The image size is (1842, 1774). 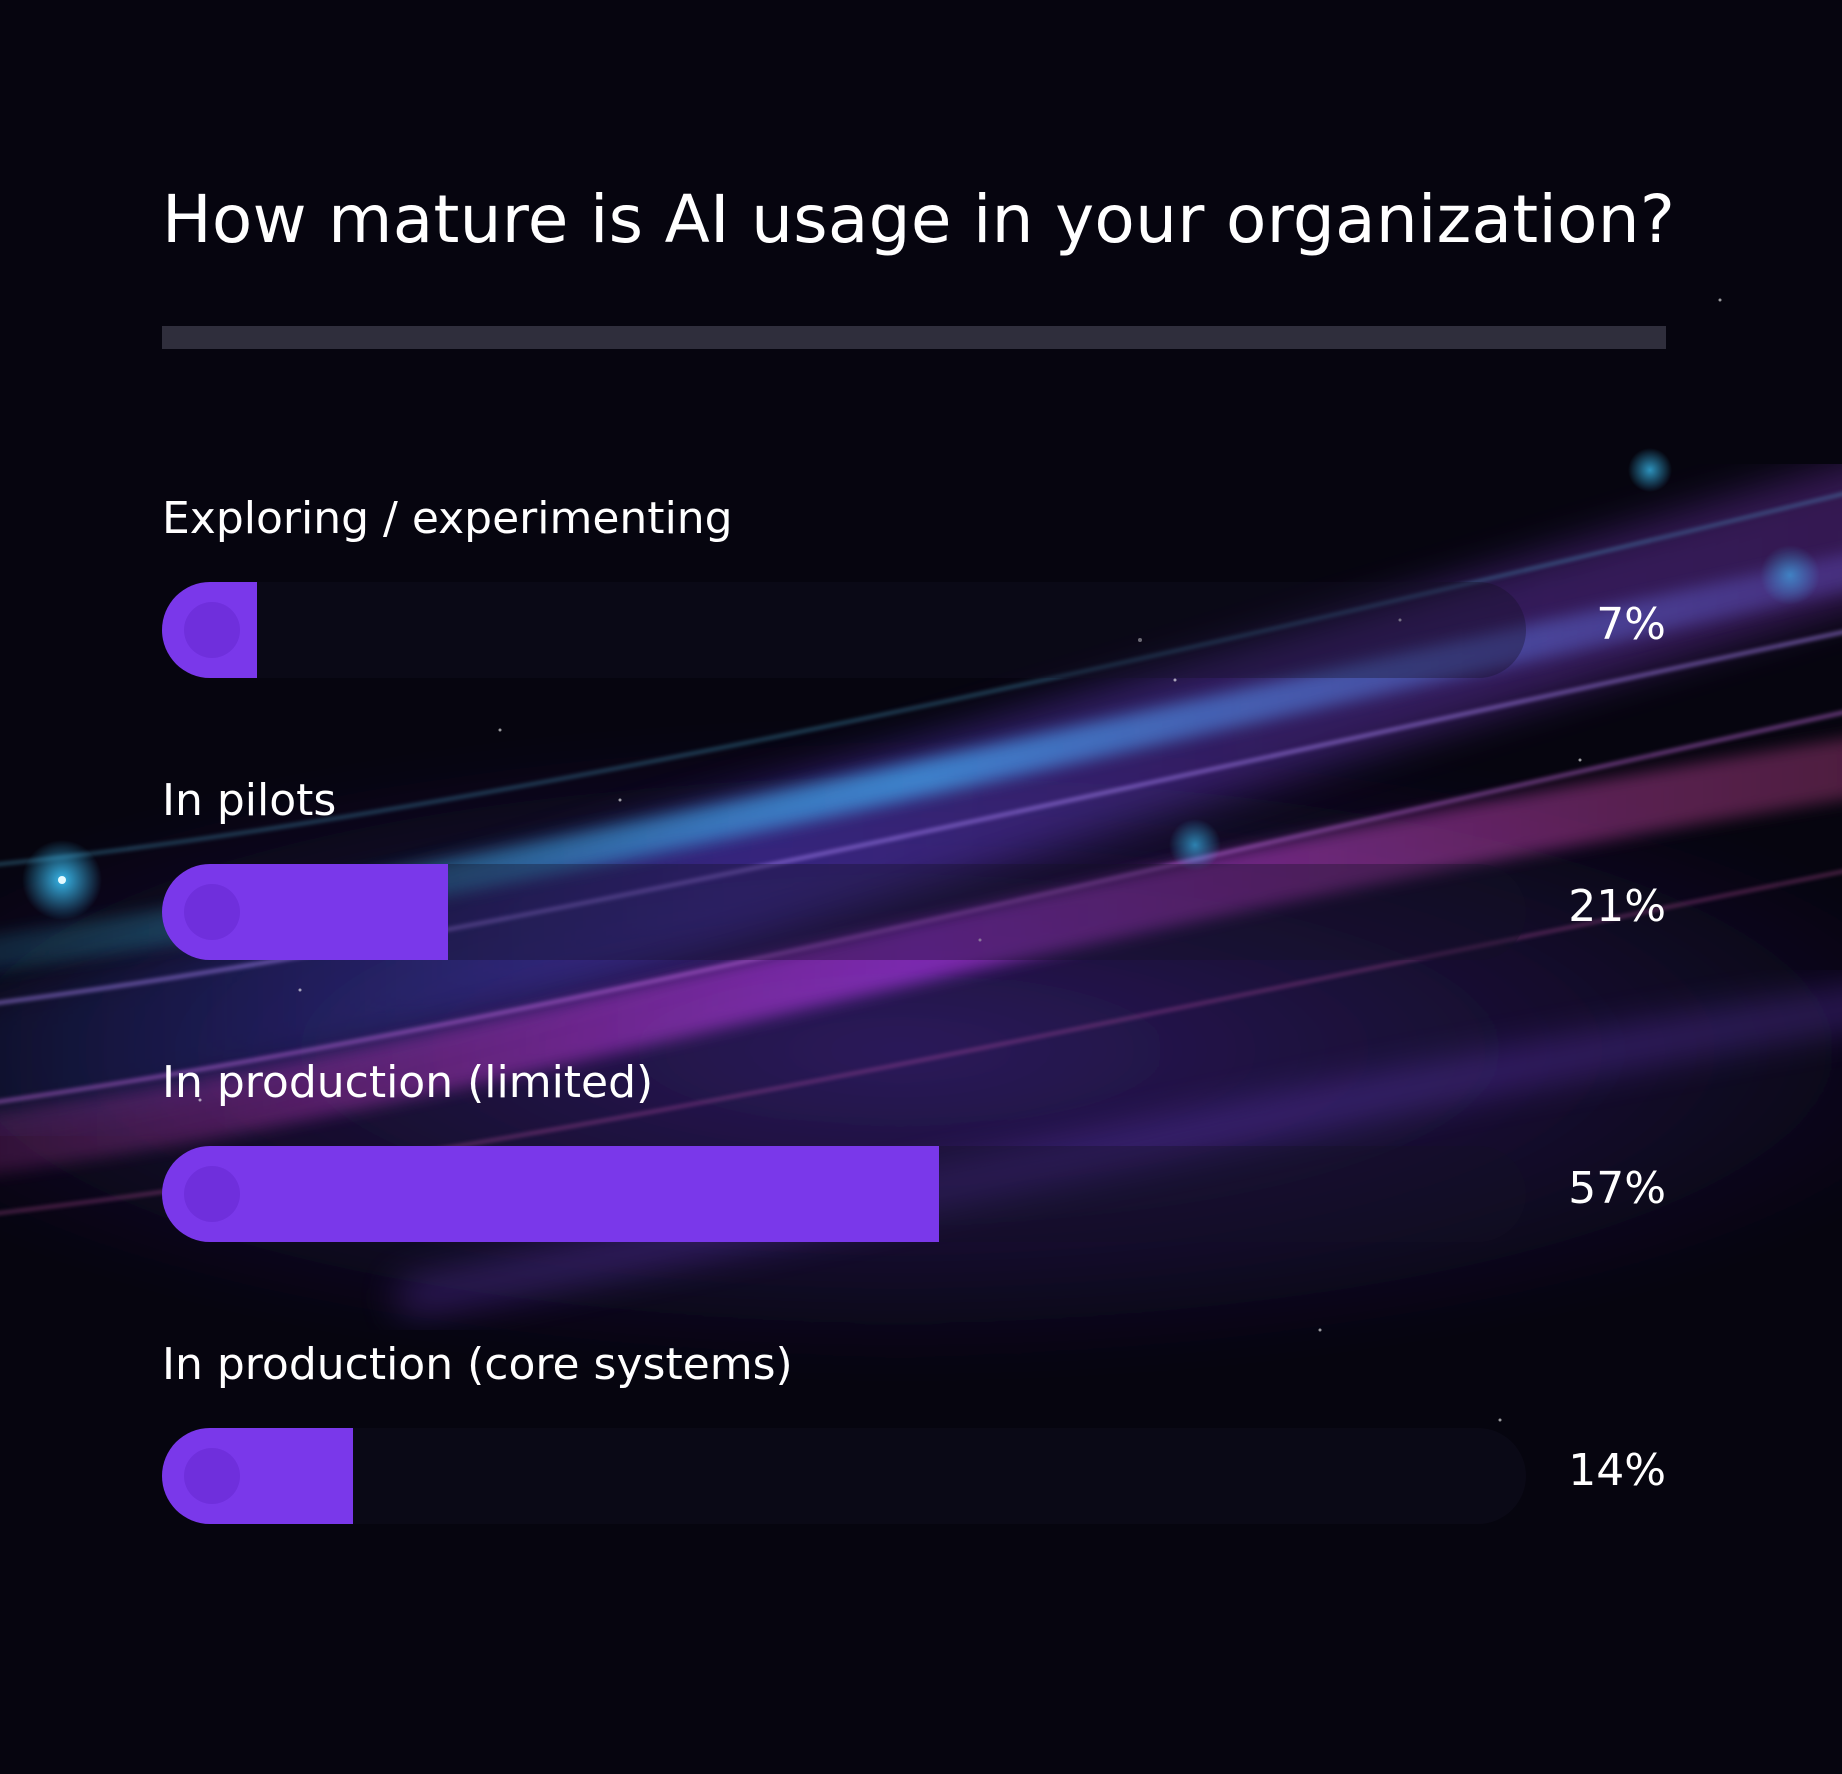 I want to click on percentage-label: 21%, so click(x=1617, y=906).